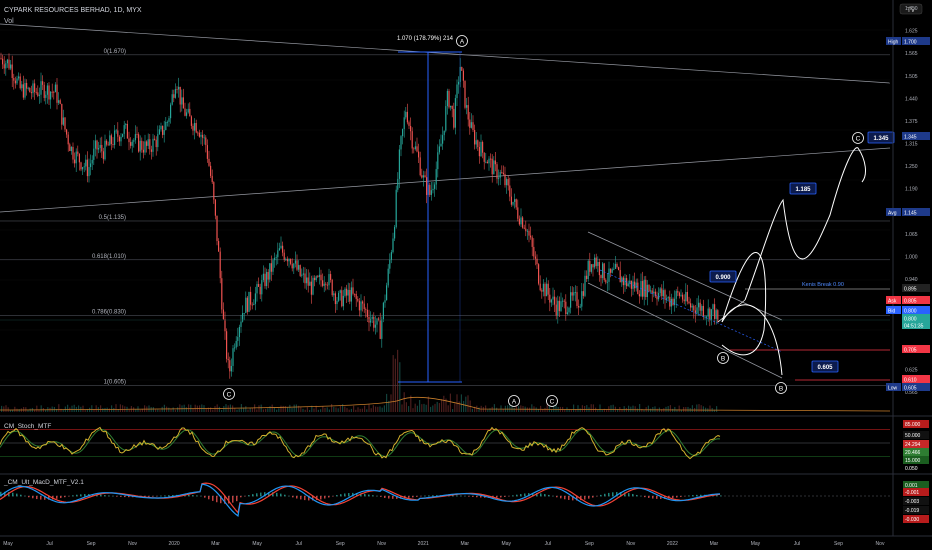 The width and height of the screenshot is (932, 550). What do you see at coordinates (891, 312) in the screenshot?
I see `price-tag-name: Bid` at bounding box center [891, 312].